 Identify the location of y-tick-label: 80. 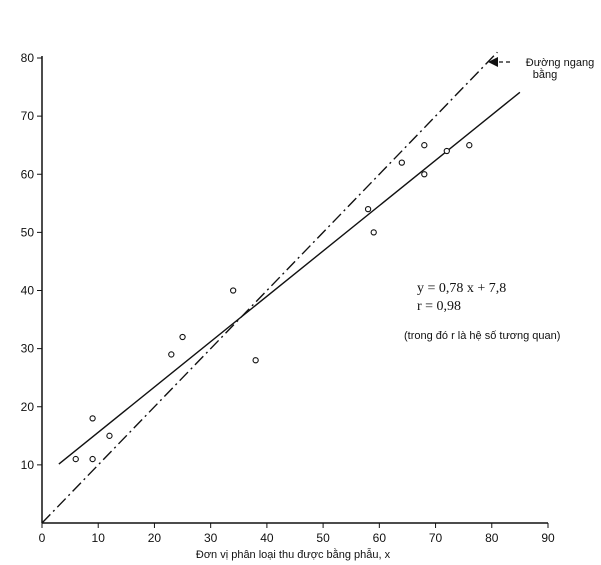
(28, 58).